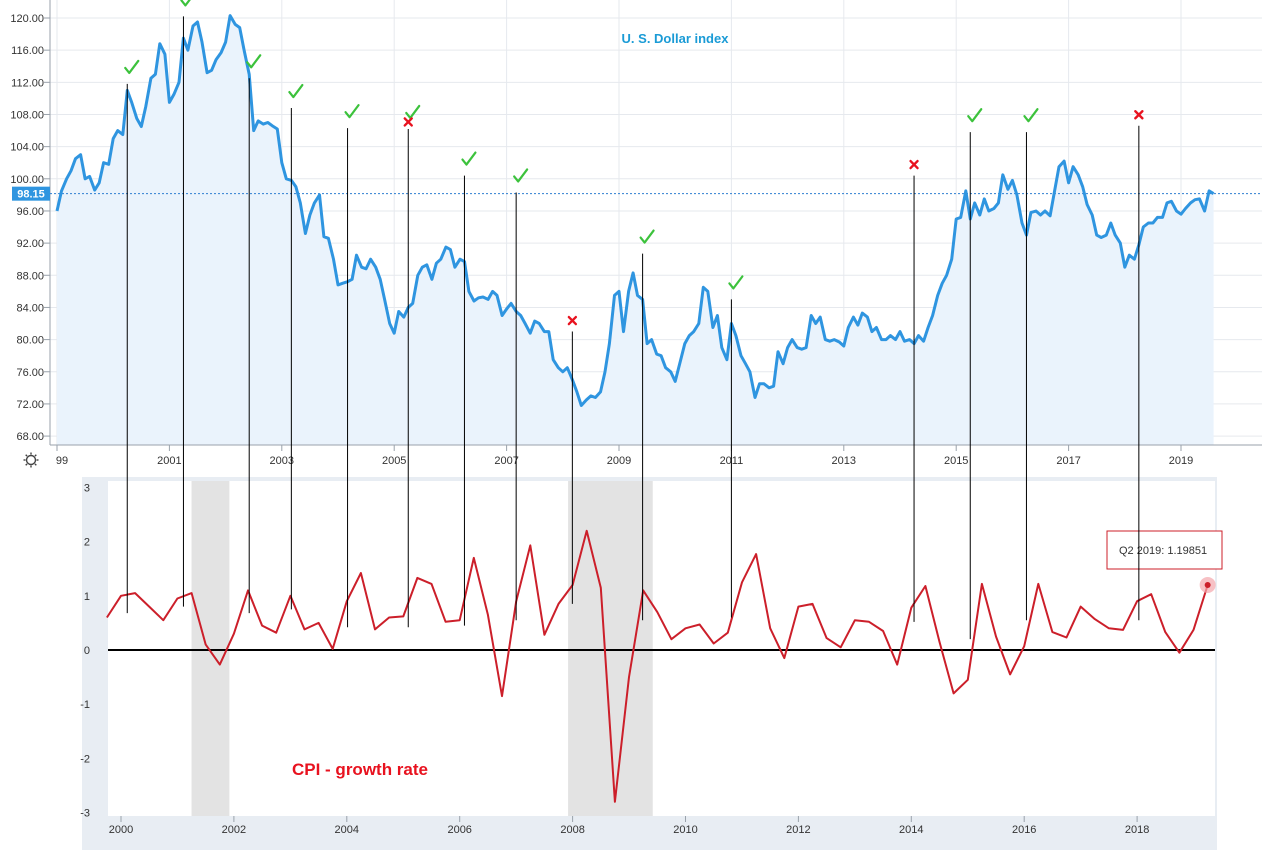  I want to click on cpi-y-tick-label: -3, so click(85, 814).